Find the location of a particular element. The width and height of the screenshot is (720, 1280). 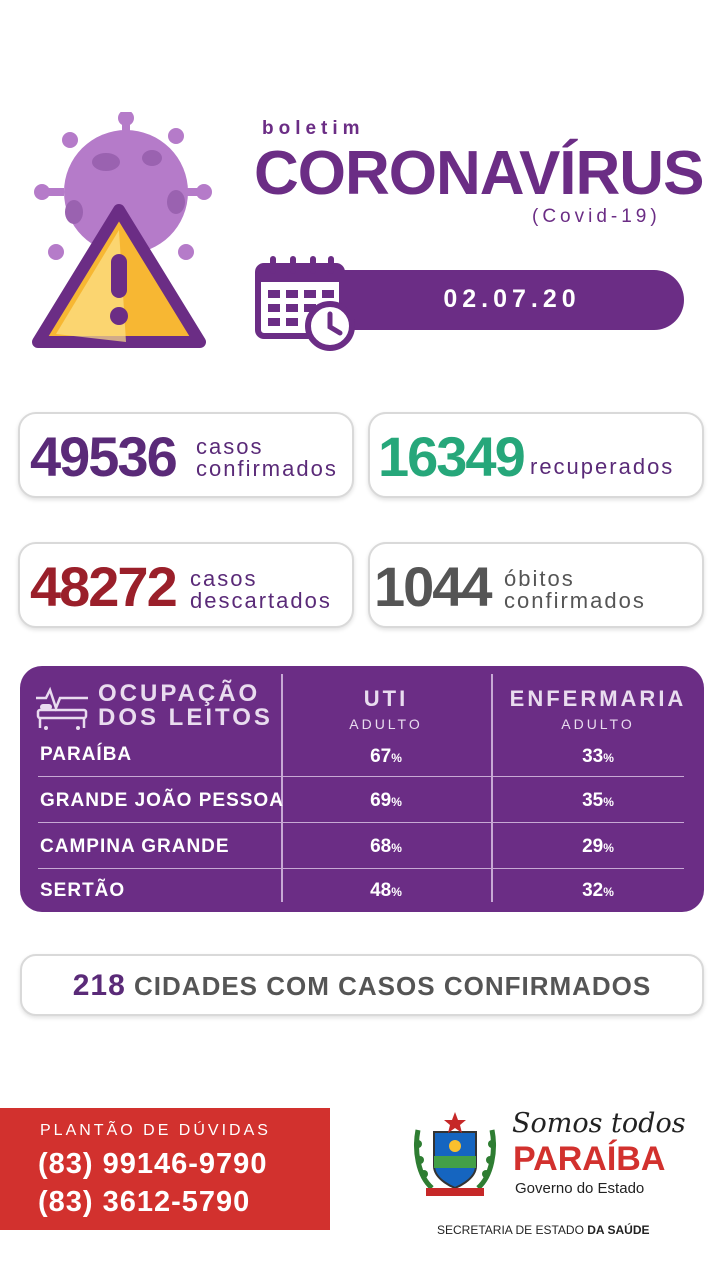

enfermaria-value: 35% is located at coordinates (598, 800).